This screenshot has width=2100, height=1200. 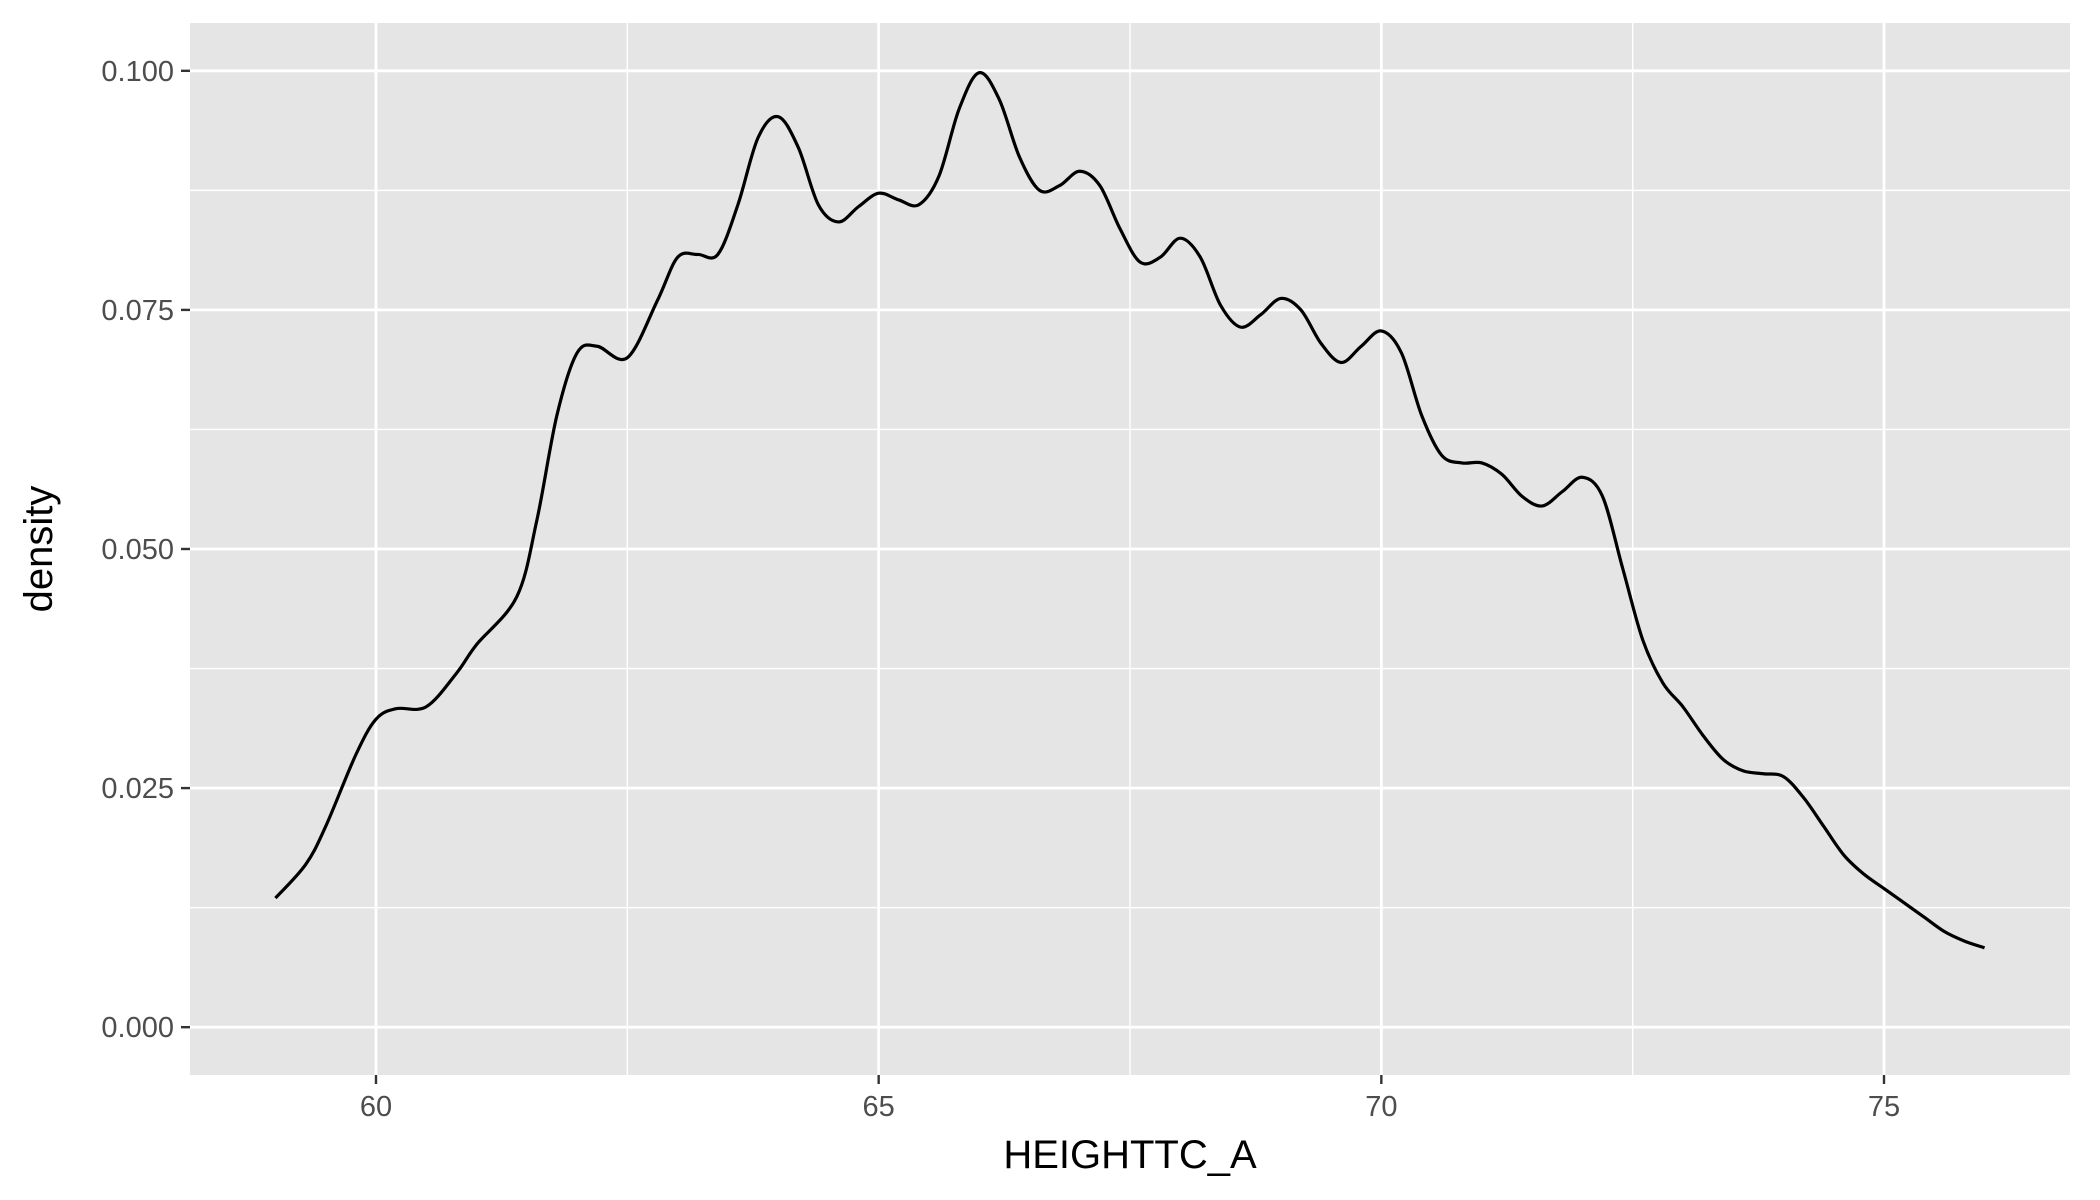 I want to click on x-tick-label-2: 70, so click(x=1381, y=1107).